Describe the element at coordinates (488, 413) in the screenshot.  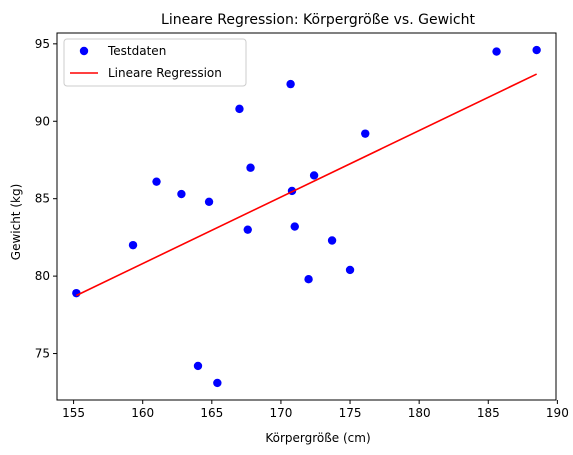
I see `x-tick-label: 185` at that location.